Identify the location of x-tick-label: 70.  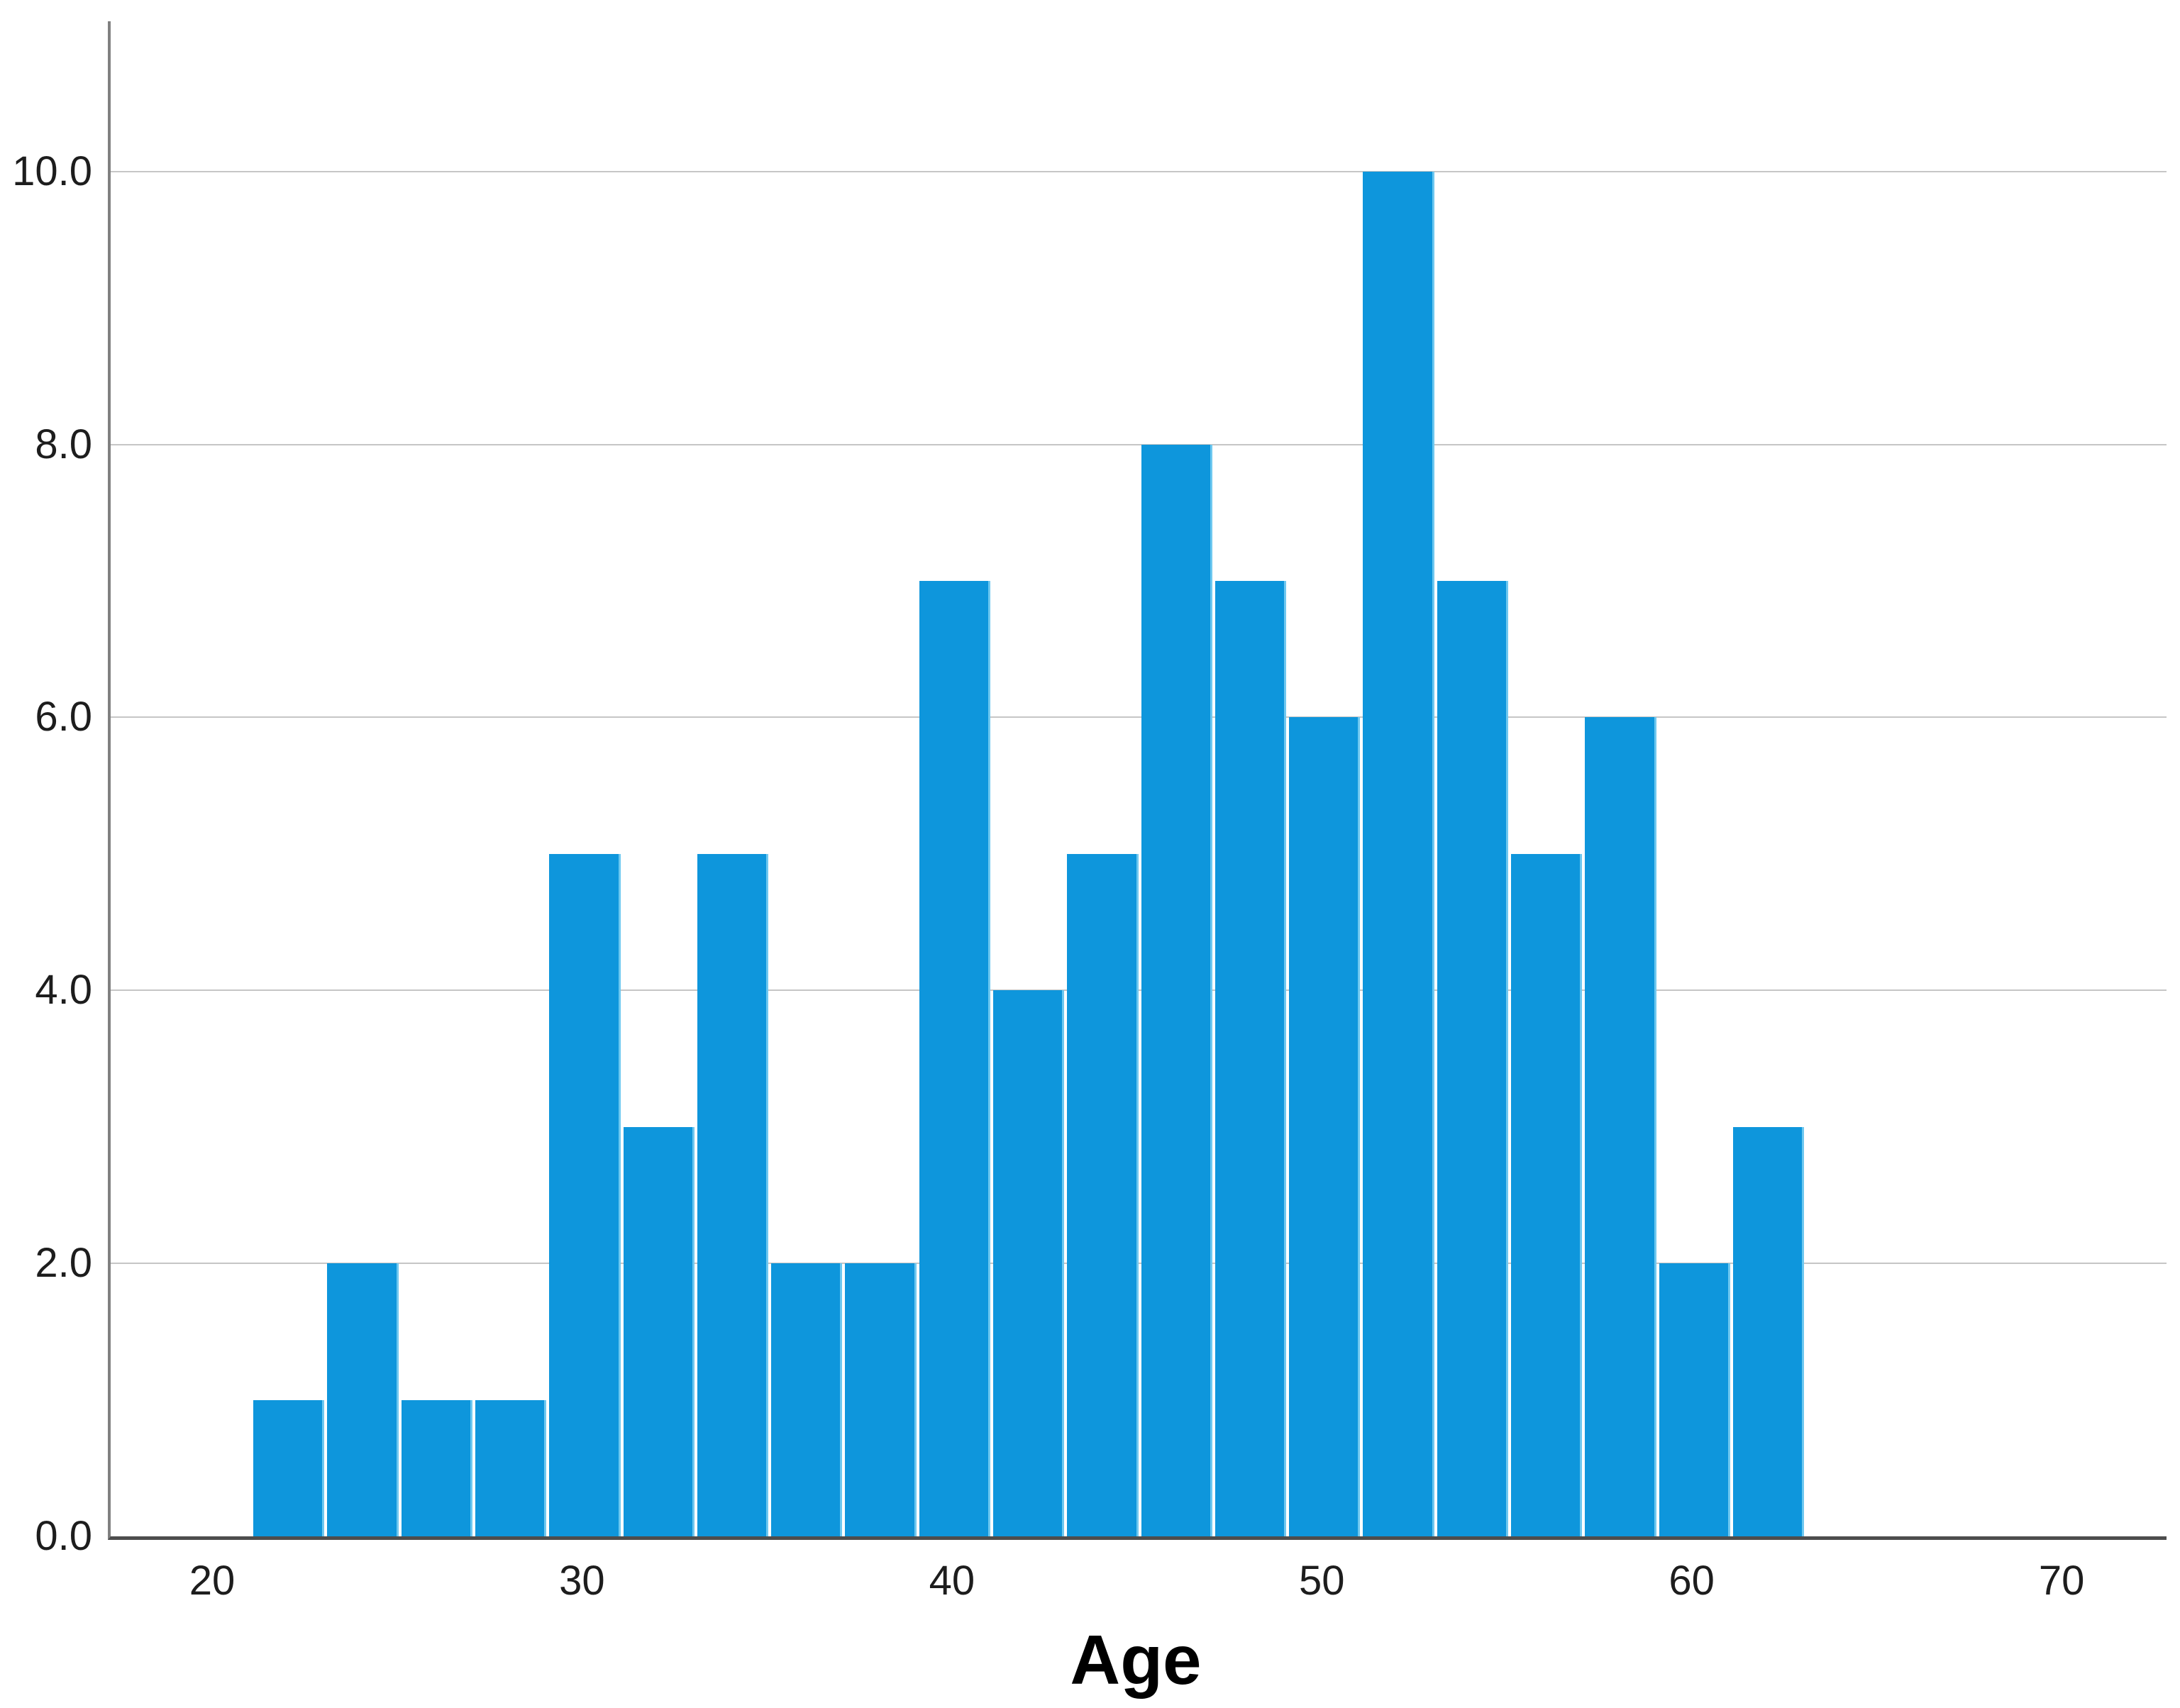
(2061, 1581).